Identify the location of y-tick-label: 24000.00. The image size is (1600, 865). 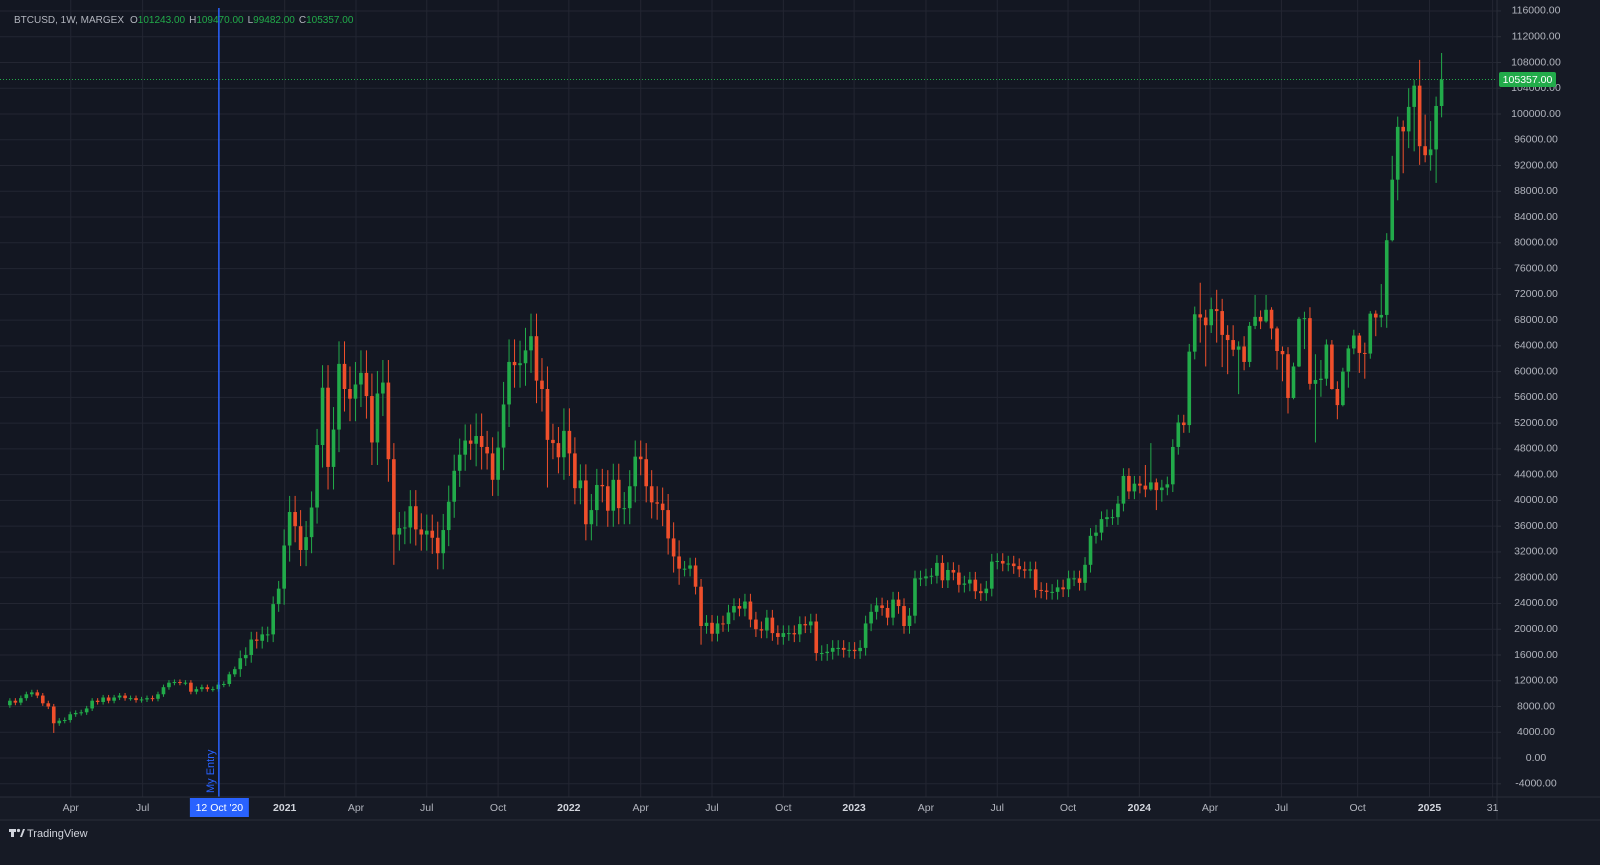
(1536, 603).